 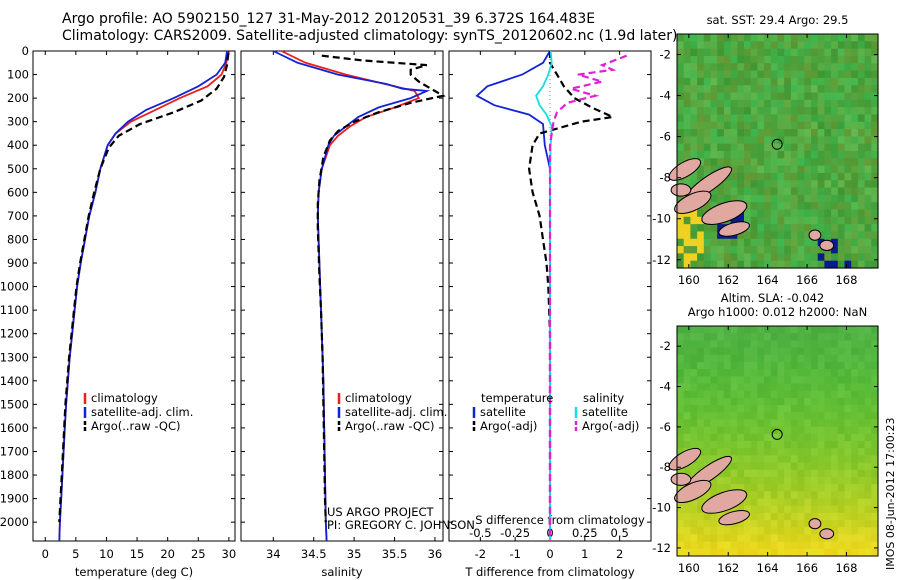 I want to click on sla-map-yticklabel: -10, so click(x=661, y=508).